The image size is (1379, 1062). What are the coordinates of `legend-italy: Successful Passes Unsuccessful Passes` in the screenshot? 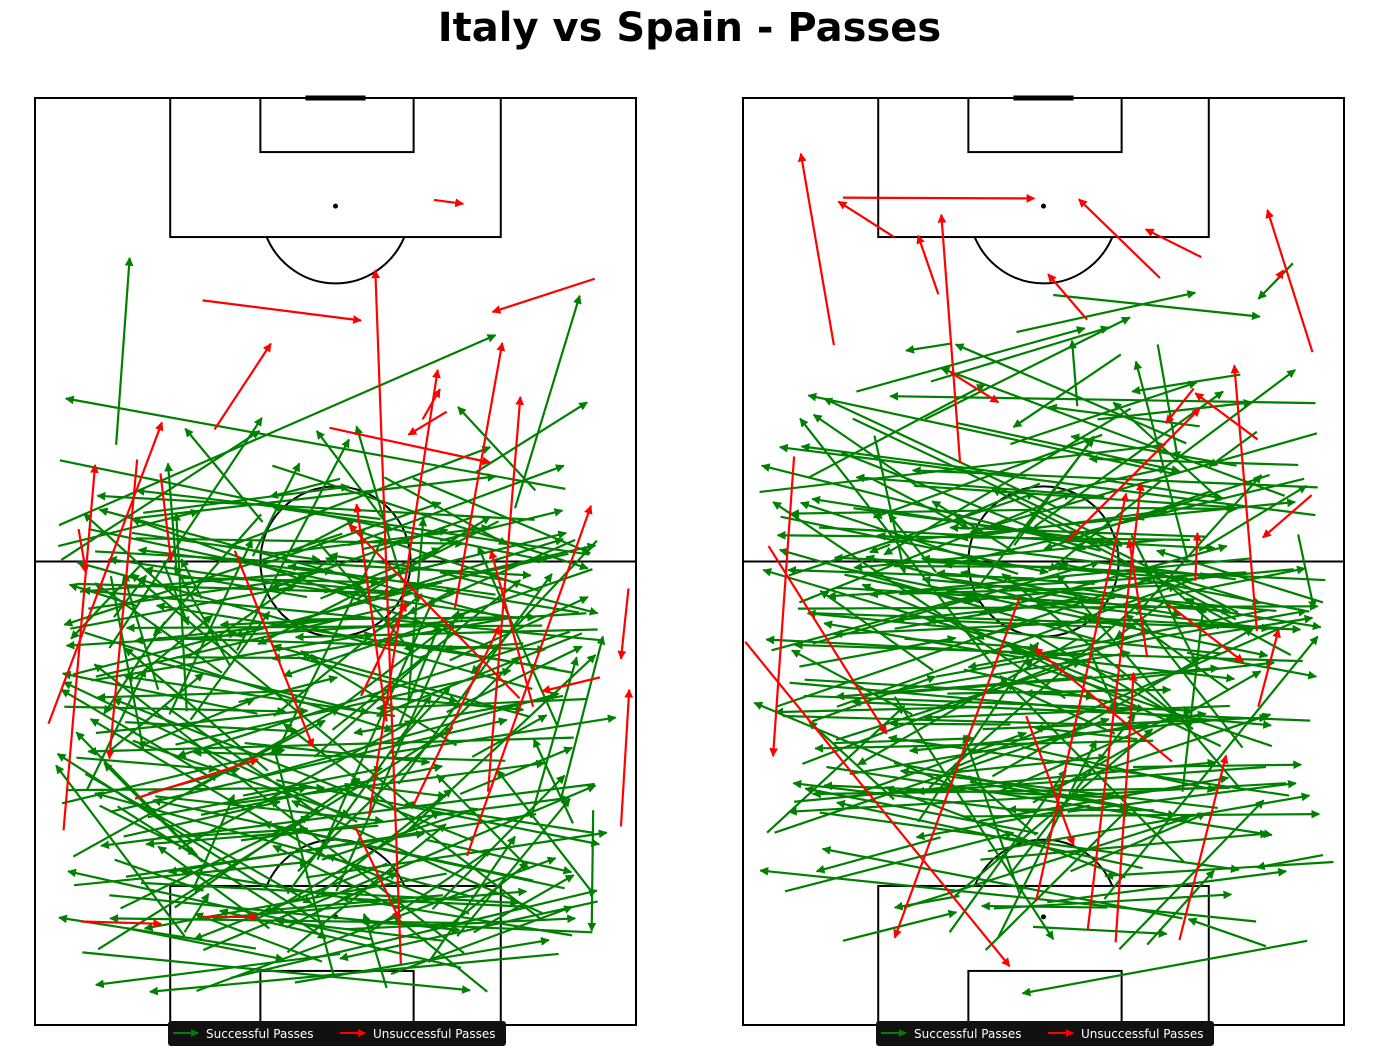 It's located at (337, 1033).